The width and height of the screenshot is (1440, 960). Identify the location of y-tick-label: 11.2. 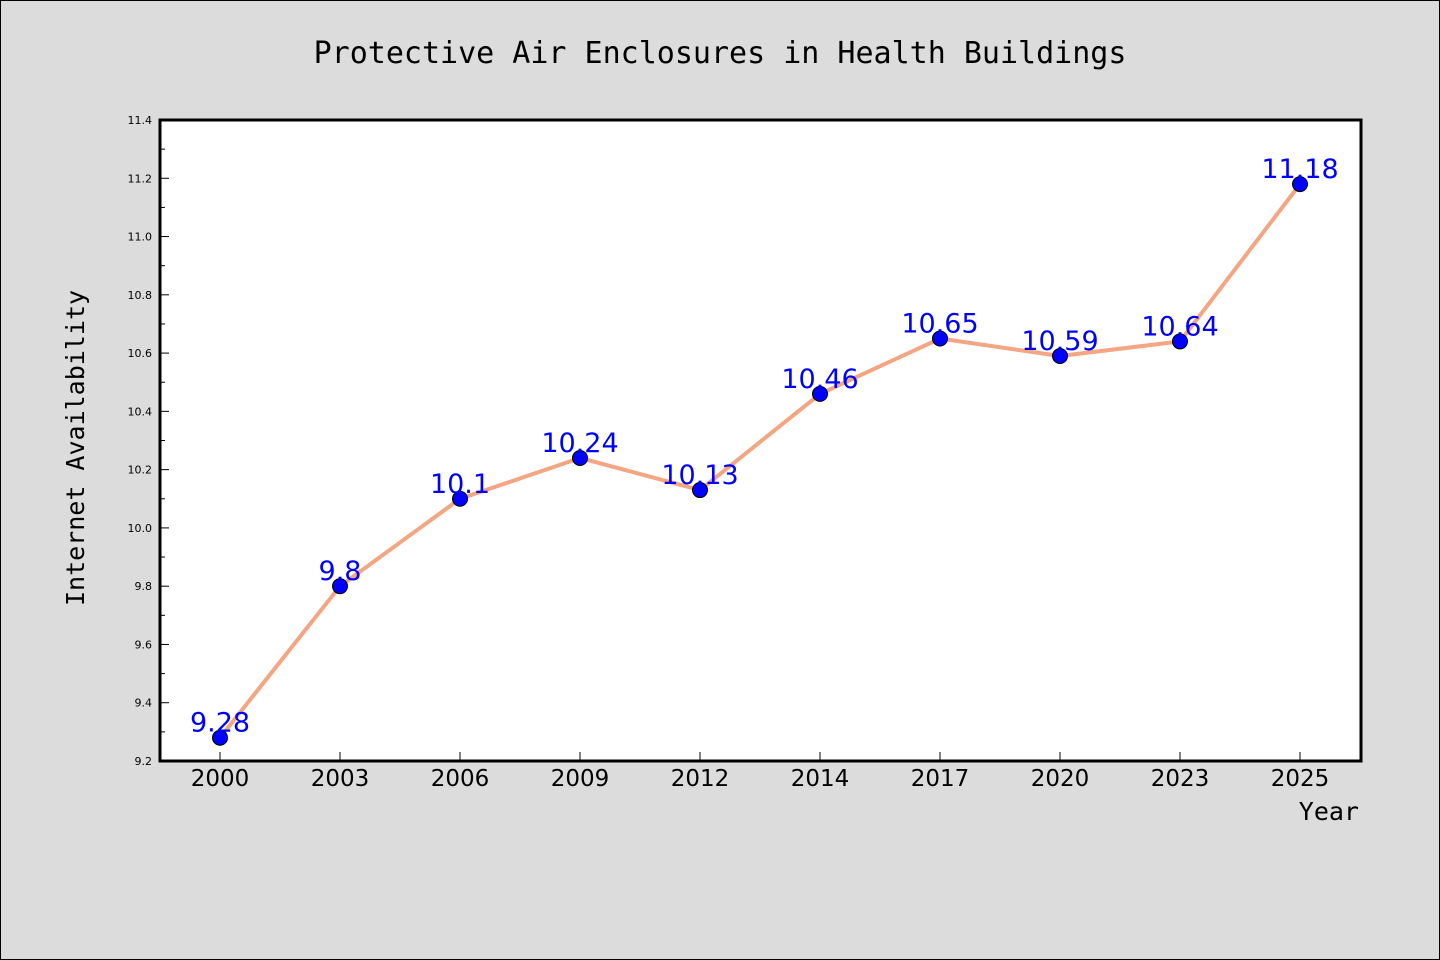
(140, 178).